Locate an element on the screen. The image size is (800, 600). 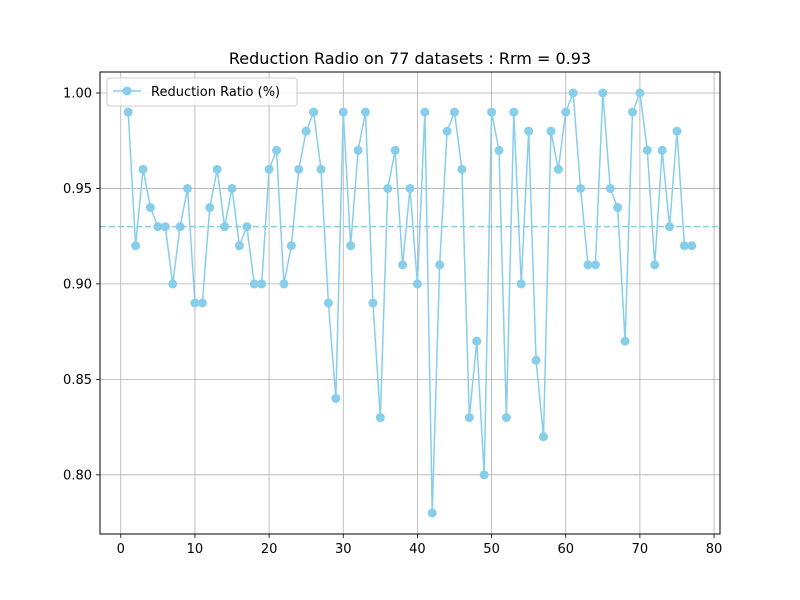
x-tick-label: 50 is located at coordinates (491, 549).